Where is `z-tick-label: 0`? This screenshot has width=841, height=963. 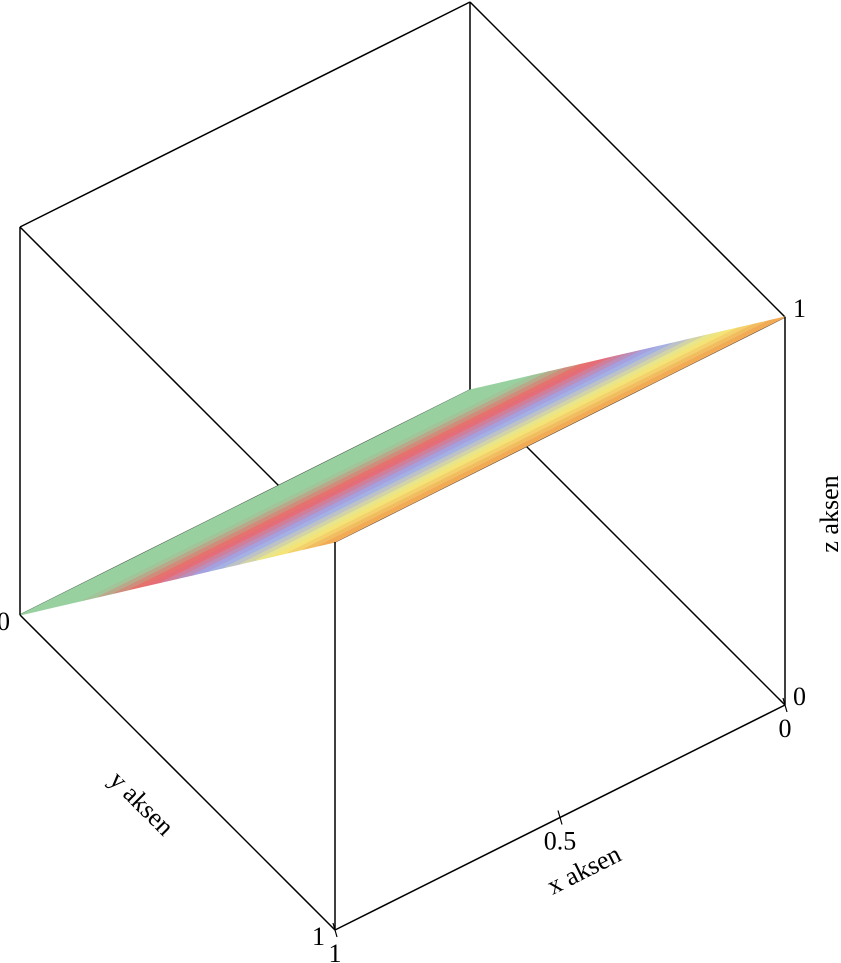
z-tick-label: 0 is located at coordinates (799, 696).